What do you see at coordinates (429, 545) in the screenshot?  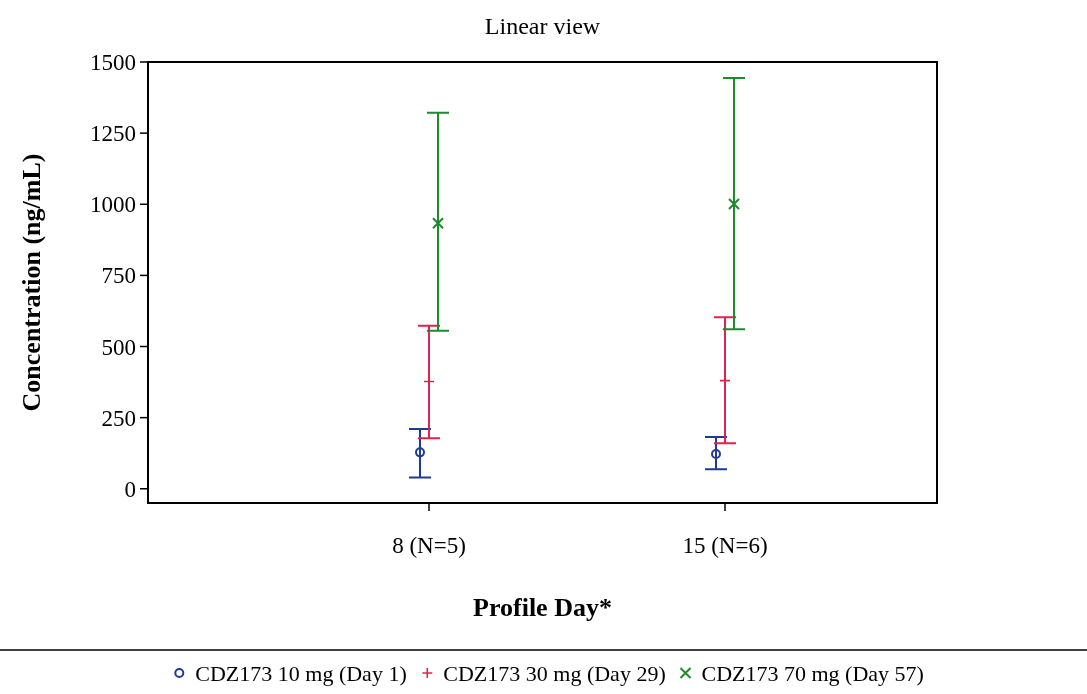 I see `x-tick-label: 8 (N=5)` at bounding box center [429, 545].